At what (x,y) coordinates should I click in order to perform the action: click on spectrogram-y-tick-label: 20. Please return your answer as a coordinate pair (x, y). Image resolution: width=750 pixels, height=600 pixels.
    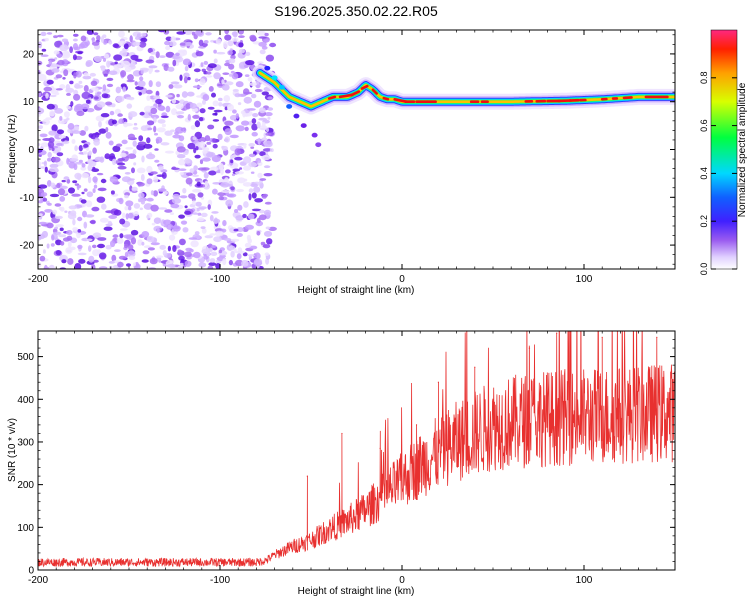
    Looking at the image, I should click on (29, 54).